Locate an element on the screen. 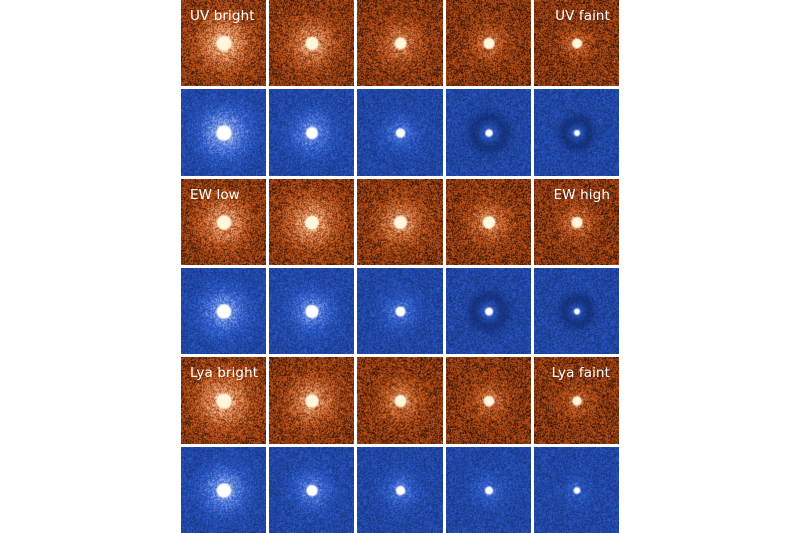 The image size is (800, 533). row-right-label: UV faint is located at coordinates (582, 16).